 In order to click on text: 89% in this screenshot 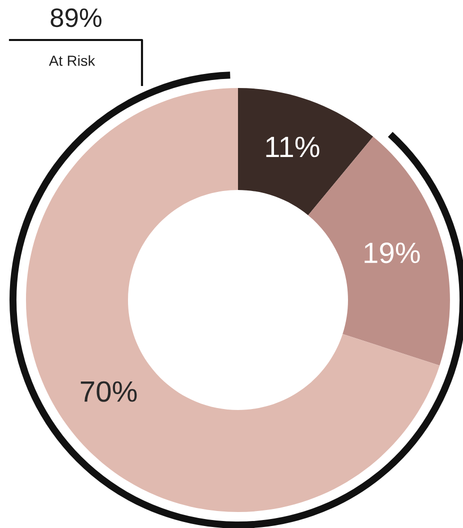, I will do `click(76, 18)`.